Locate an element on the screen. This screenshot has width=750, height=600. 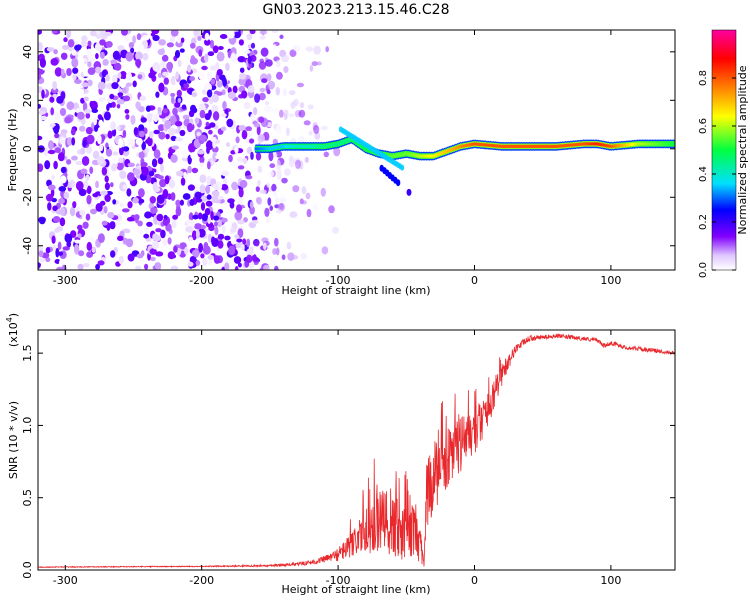
colorbar-tick-label: 0.2 is located at coordinates (703, 222).